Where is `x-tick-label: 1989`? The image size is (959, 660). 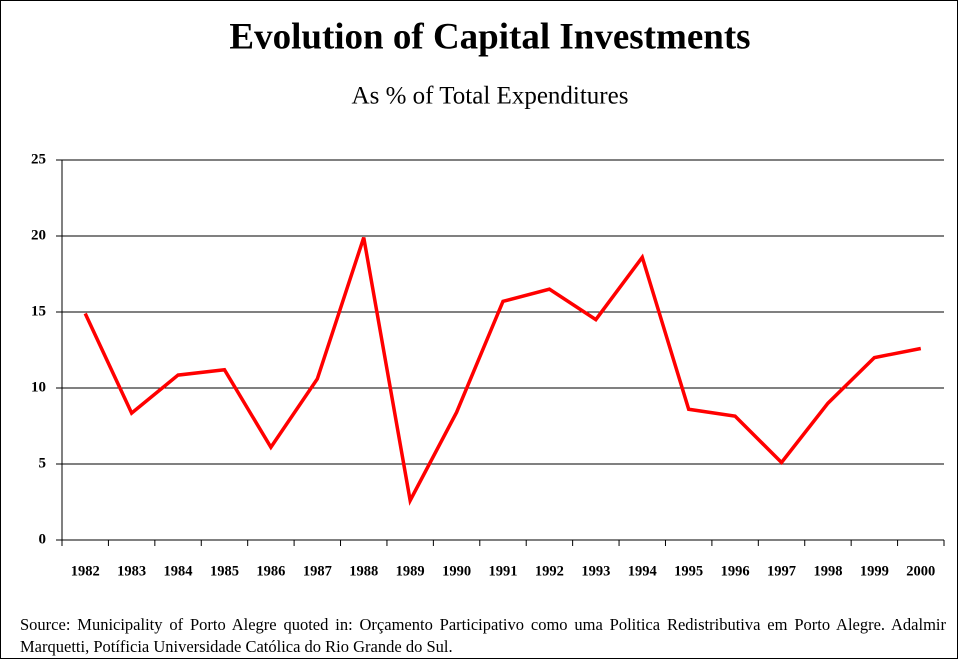
x-tick-label: 1989 is located at coordinates (410, 571).